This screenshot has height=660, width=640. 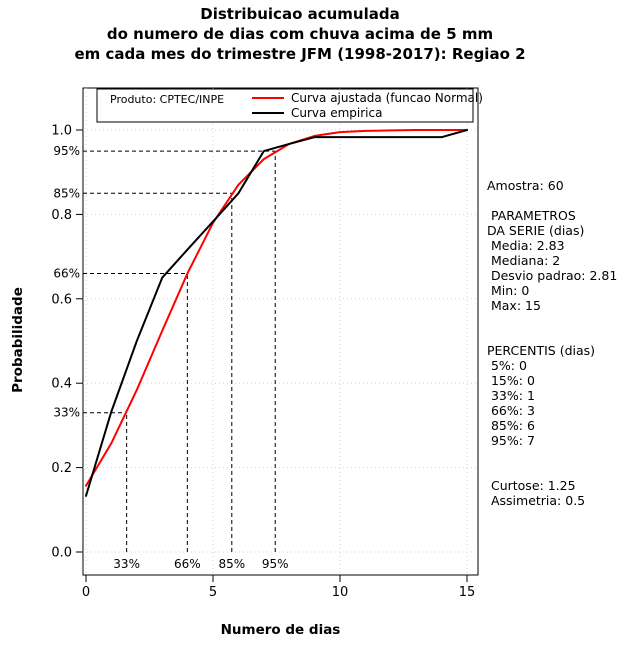 What do you see at coordinates (61, 215) in the screenshot?
I see `y-tick-label: 0.8` at bounding box center [61, 215].